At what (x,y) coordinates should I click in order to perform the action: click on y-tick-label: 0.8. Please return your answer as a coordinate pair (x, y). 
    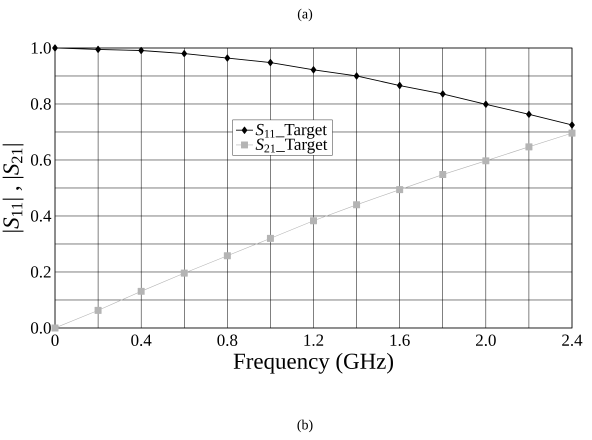
    Looking at the image, I should click on (40, 104).